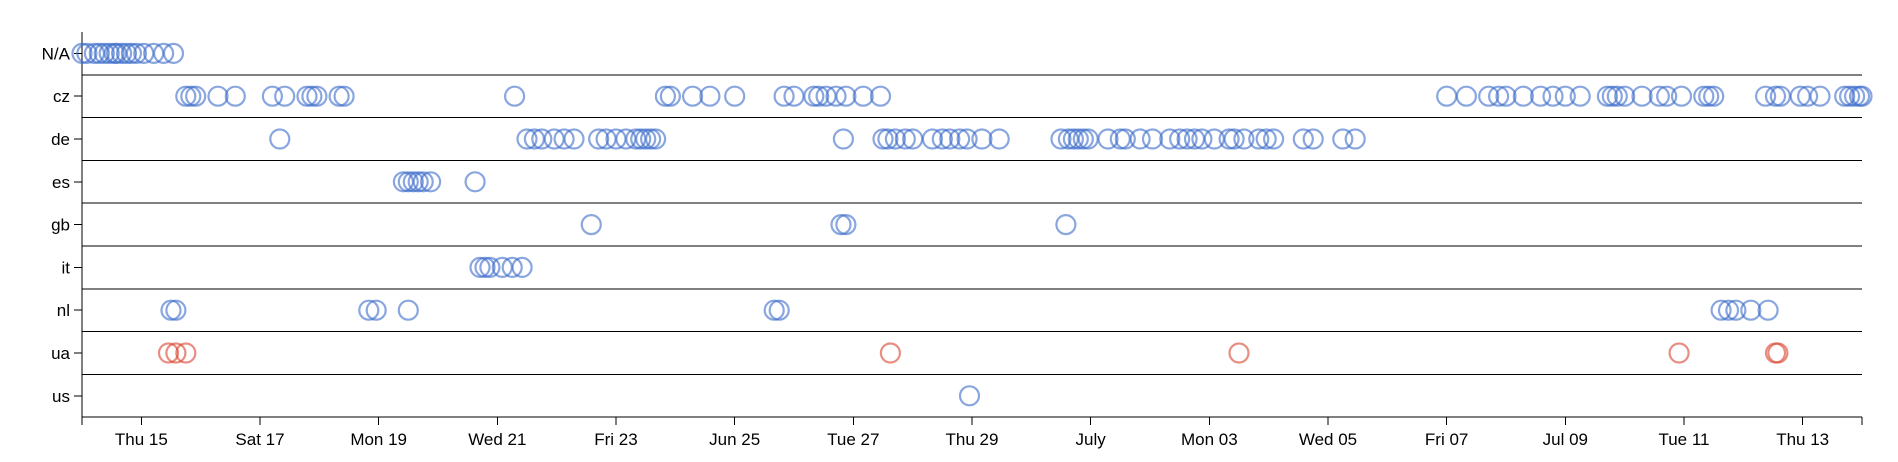  Describe the element at coordinates (61, 96) in the screenshot. I see `y-tick-label: cz` at that location.